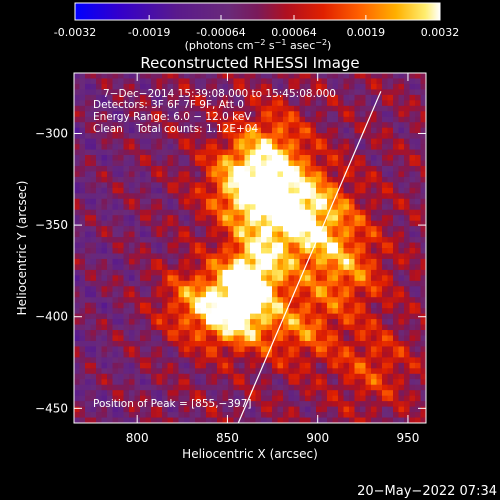 This screenshot has height=500, width=500. Describe the element at coordinates (250, 454) in the screenshot. I see `x-axis-label: Heliocentric X (arcsec)` at that location.